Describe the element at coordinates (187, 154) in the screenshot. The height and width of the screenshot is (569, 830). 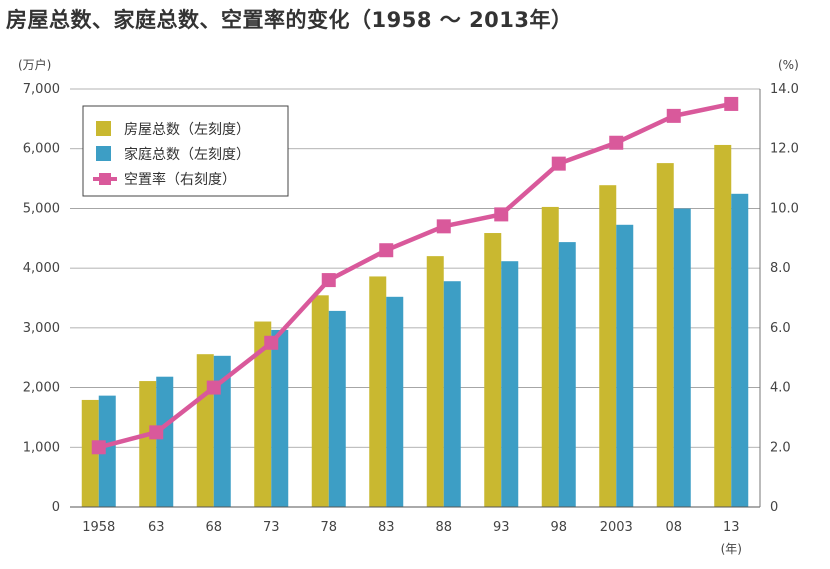
I see `legend-label: 家庭总数（左刻度）` at that location.